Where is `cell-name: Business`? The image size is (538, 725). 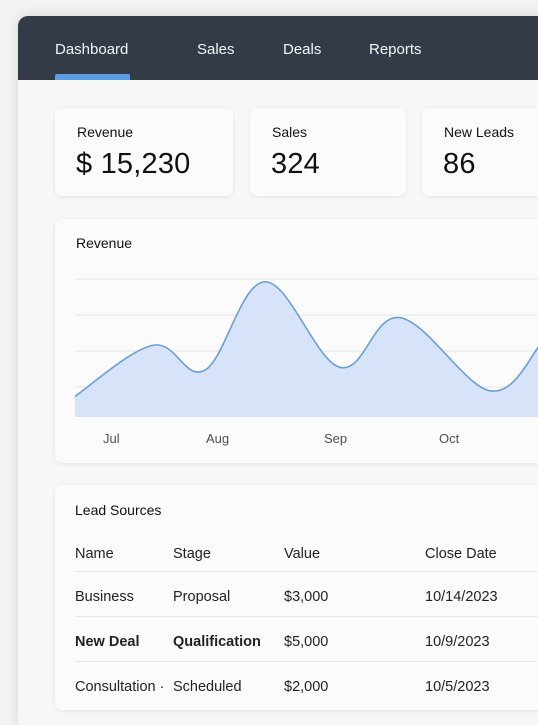
cell-name: Business is located at coordinates (104, 597).